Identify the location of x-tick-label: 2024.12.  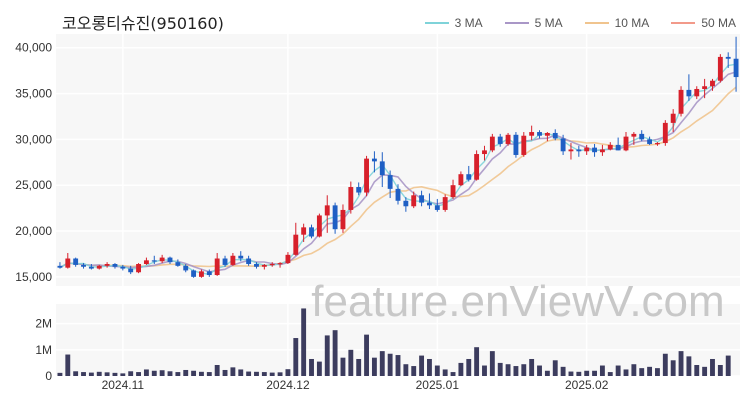
(288, 385).